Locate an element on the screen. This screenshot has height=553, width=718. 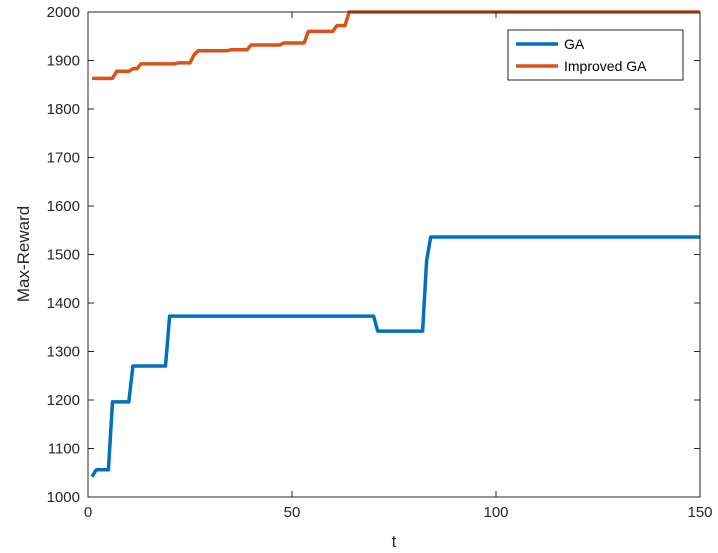
x-tick-label: 100 is located at coordinates (495, 512).